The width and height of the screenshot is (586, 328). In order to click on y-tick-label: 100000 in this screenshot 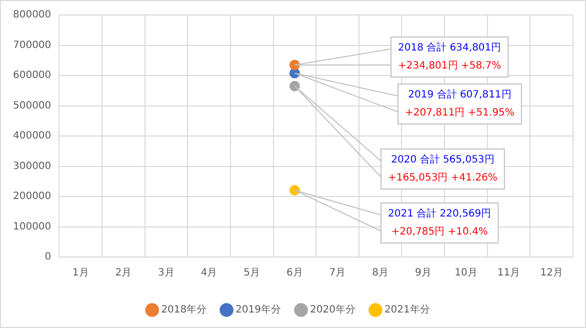, I will do `click(32, 226)`.